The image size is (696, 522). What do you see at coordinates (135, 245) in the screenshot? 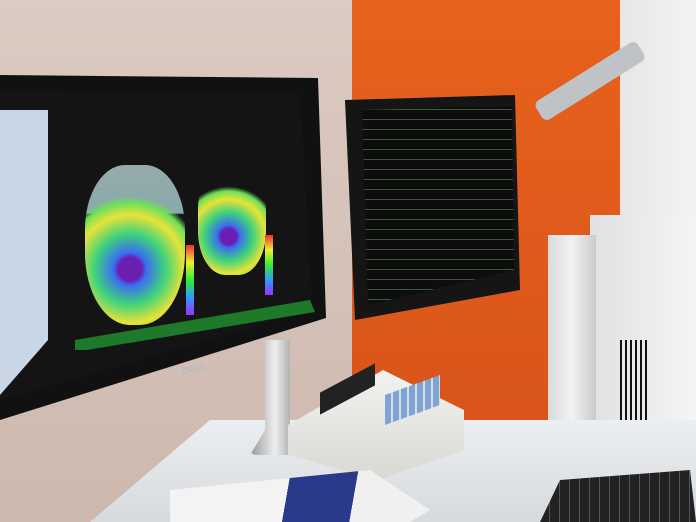
I see `cardiac-map-left` at bounding box center [135, 245].